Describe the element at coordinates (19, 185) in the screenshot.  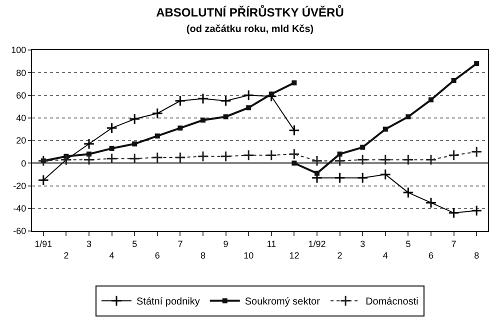
I see `y-tick-label: -20` at that location.